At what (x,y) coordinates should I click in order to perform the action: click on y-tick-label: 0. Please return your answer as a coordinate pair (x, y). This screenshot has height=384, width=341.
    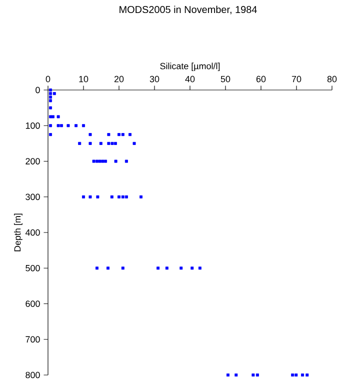
    Looking at the image, I should click on (38, 90).